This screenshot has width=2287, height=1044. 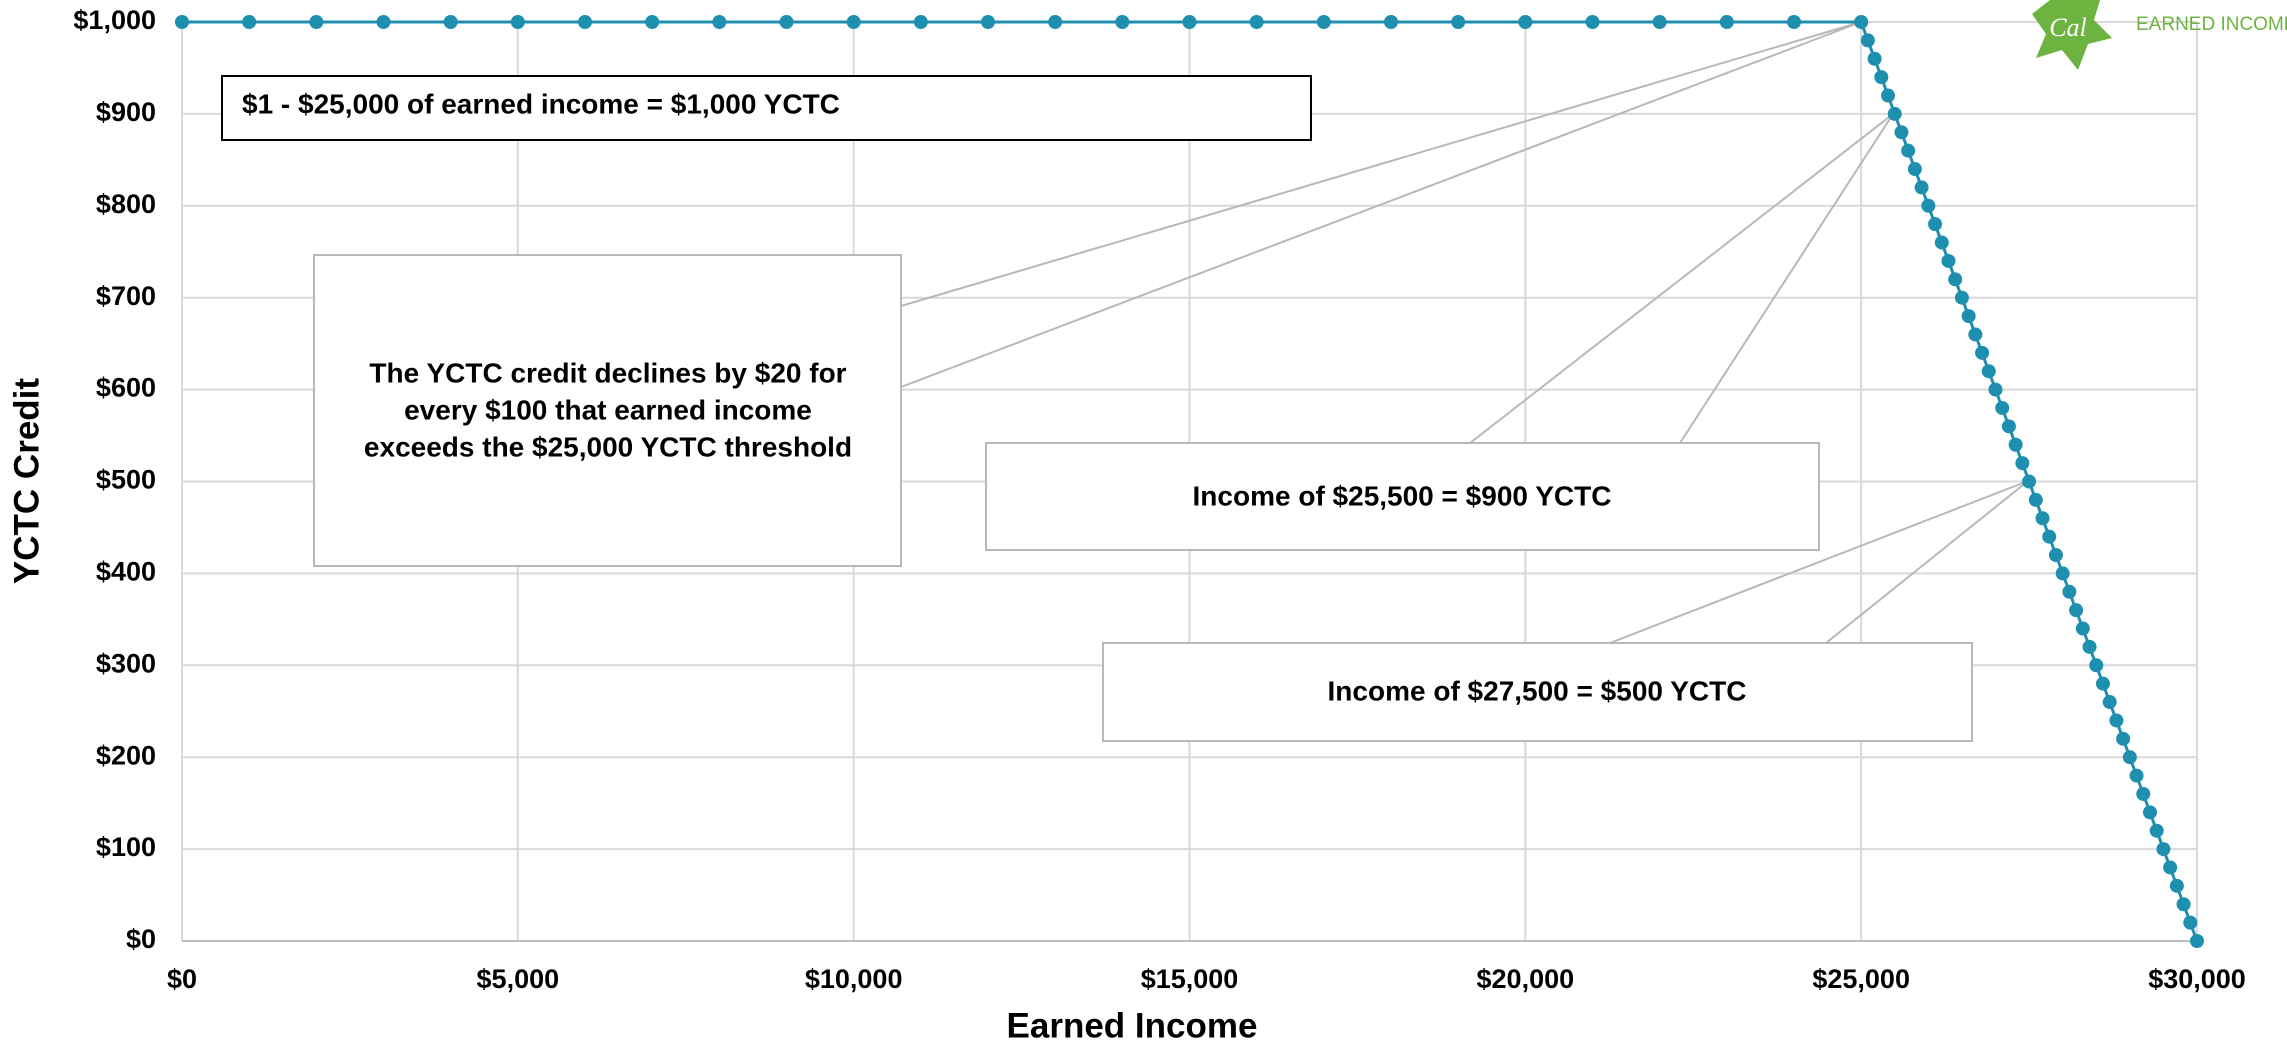 What do you see at coordinates (1681, 278) in the screenshot?
I see `callout-line` at bounding box center [1681, 278].